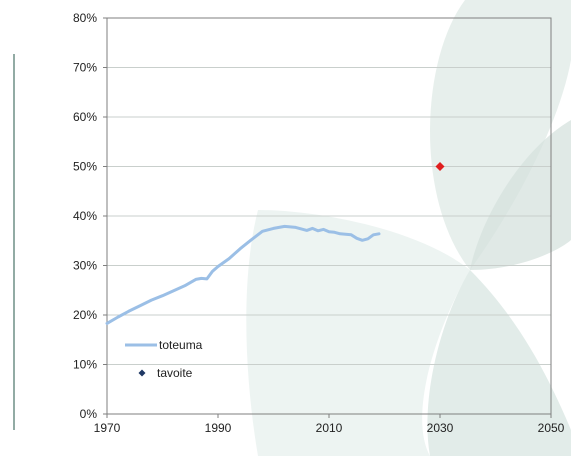  Describe the element at coordinates (329, 428) in the screenshot. I see `x-tick-label: 2010` at that location.